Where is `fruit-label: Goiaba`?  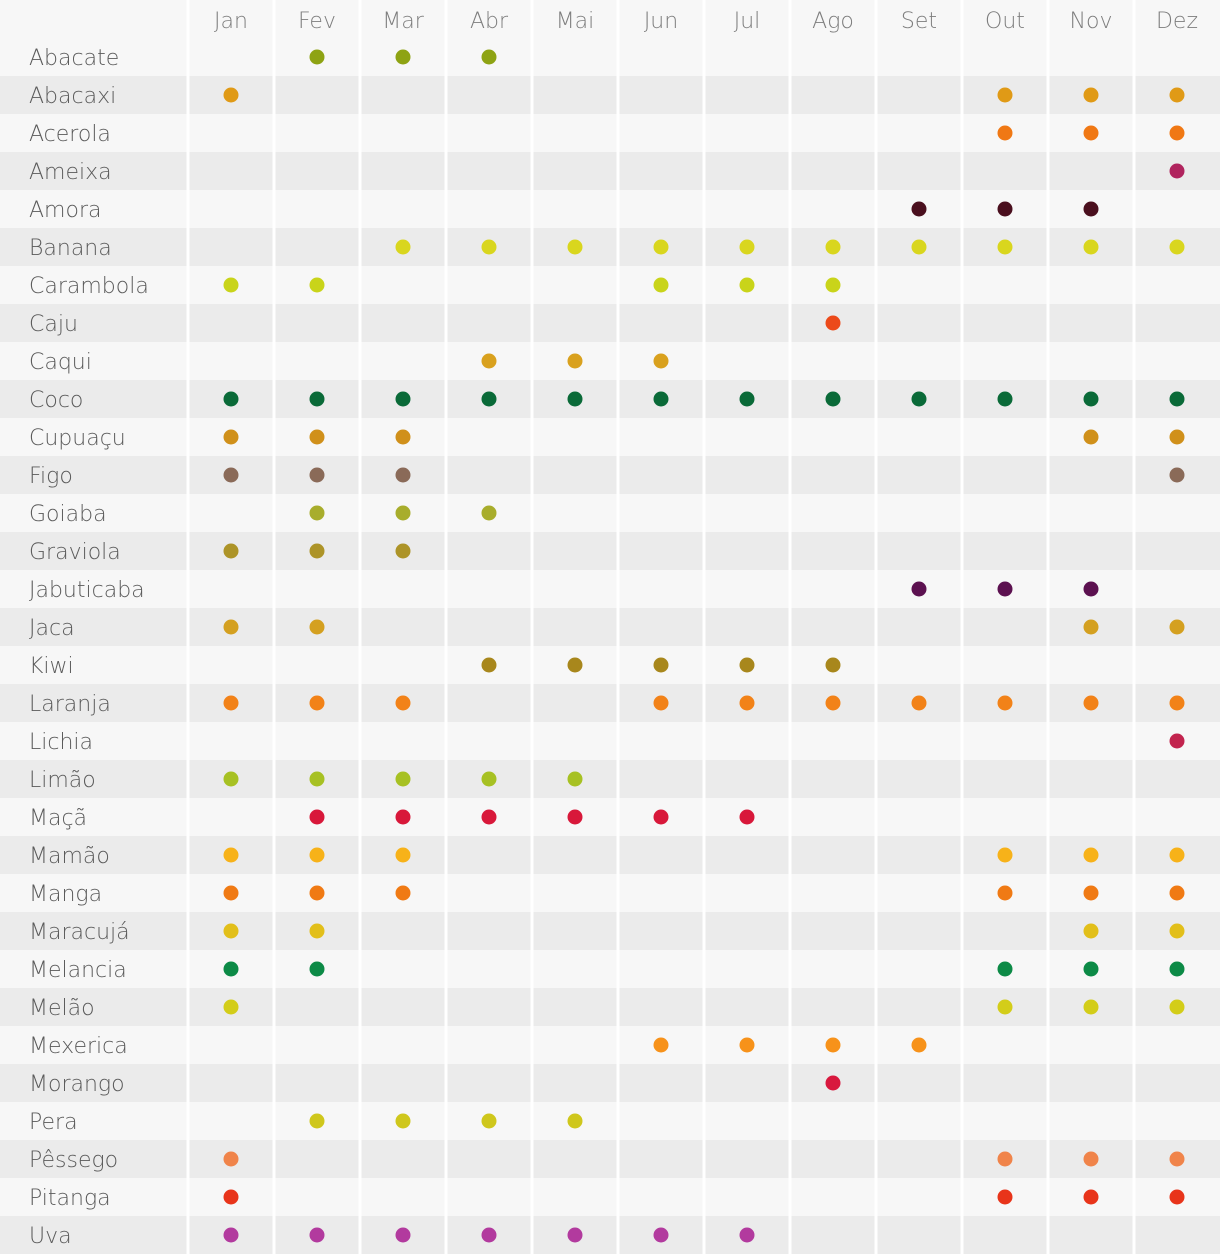
fruit-label: Goiaba is located at coordinates (68, 514).